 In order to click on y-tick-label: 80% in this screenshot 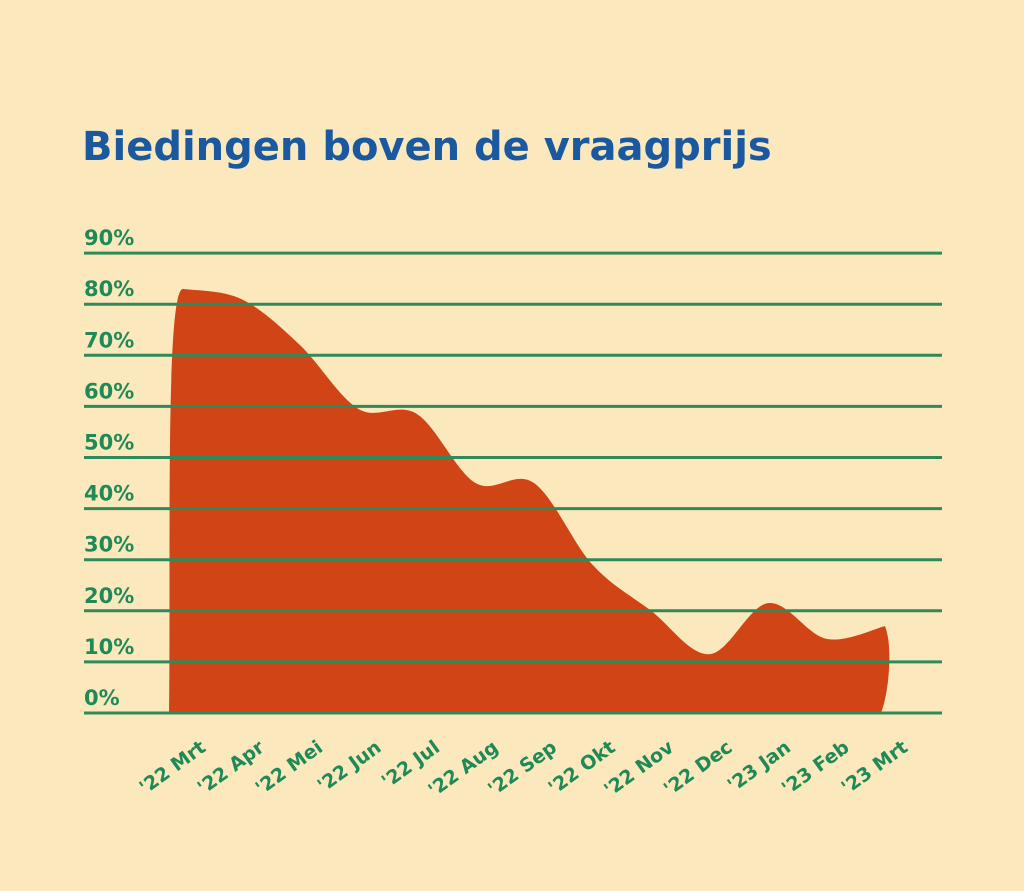, I will do `click(109, 289)`.